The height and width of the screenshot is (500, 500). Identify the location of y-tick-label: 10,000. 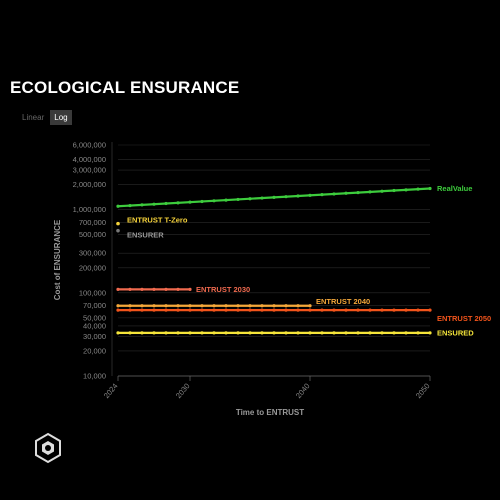
(94, 376).